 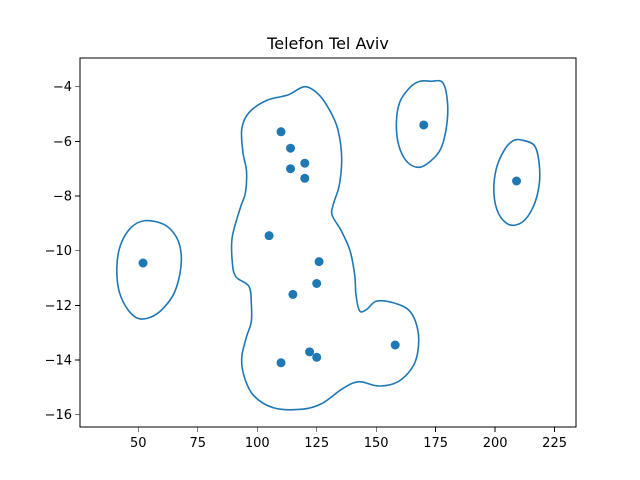 What do you see at coordinates (62, 142) in the screenshot?
I see `y-tick-label: −6` at bounding box center [62, 142].